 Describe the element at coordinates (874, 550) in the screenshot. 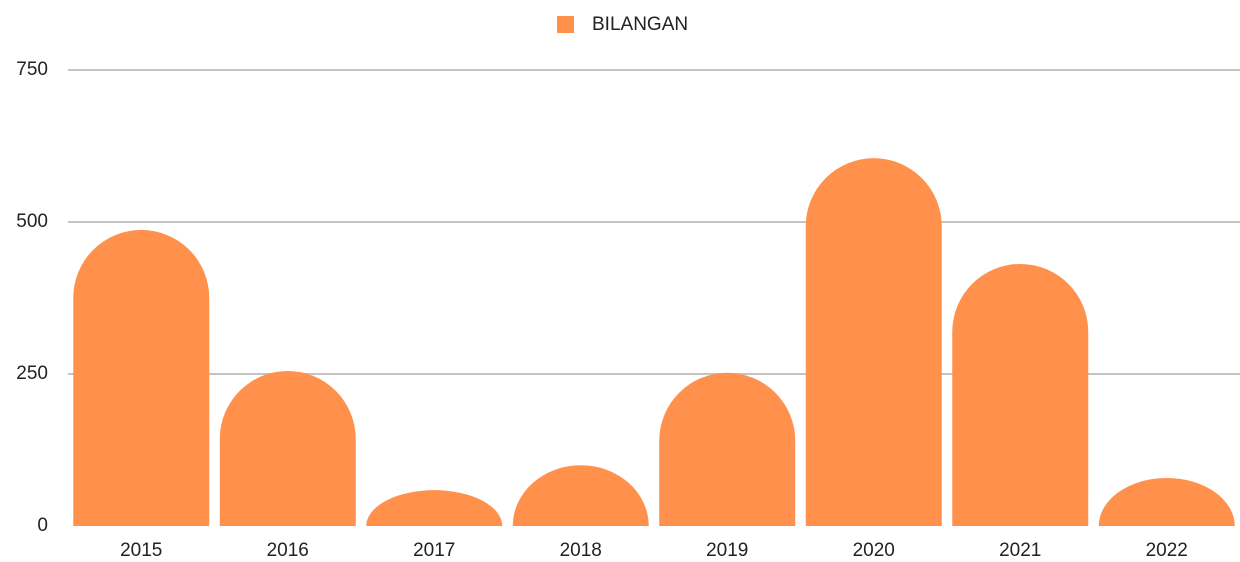

I see `x-tick-label: 2020` at that location.